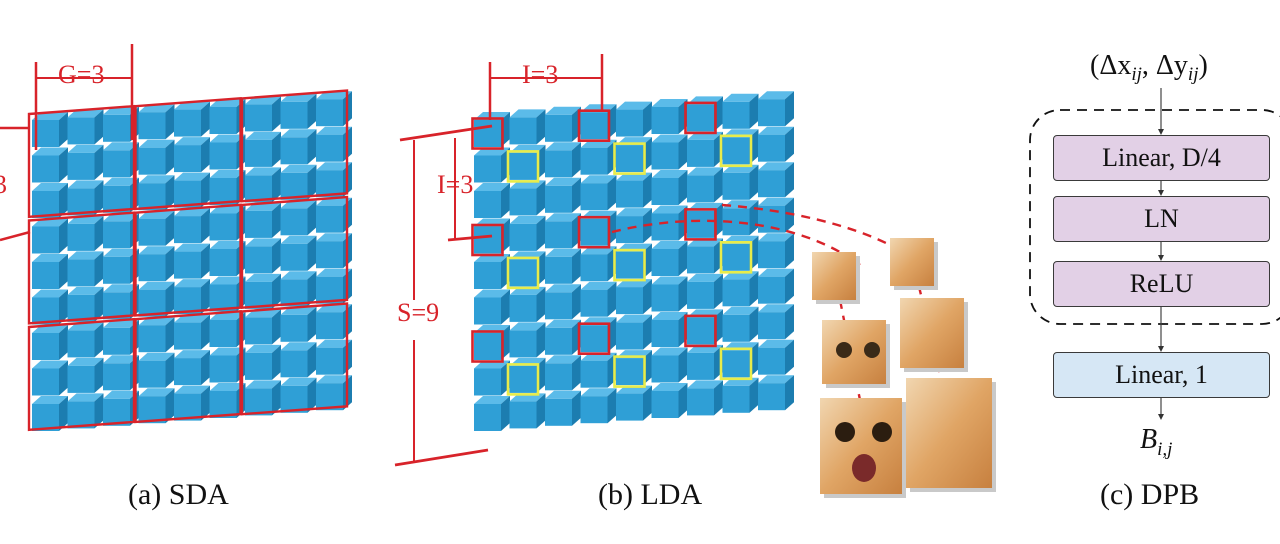 Image resolution: width=1280 pixels, height=544 pixels. Describe the element at coordinates (1161, 349) in the screenshot. I see `dpb-arrow-3-head` at that location.